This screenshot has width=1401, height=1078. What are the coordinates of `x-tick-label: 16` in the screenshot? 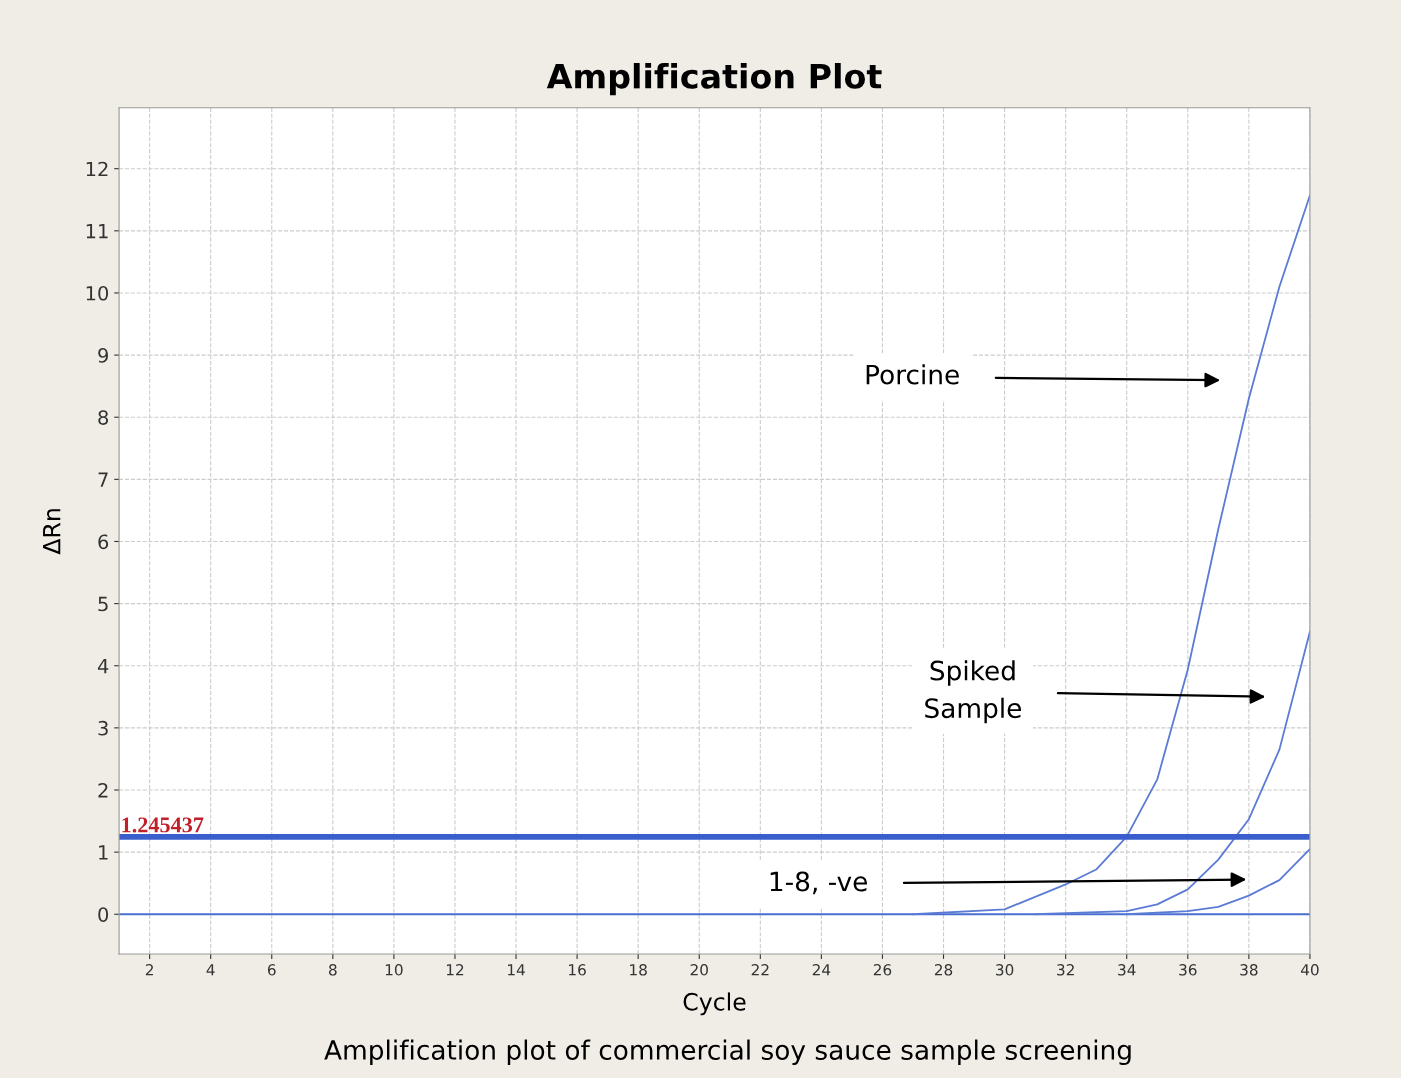 It's located at (577, 970).